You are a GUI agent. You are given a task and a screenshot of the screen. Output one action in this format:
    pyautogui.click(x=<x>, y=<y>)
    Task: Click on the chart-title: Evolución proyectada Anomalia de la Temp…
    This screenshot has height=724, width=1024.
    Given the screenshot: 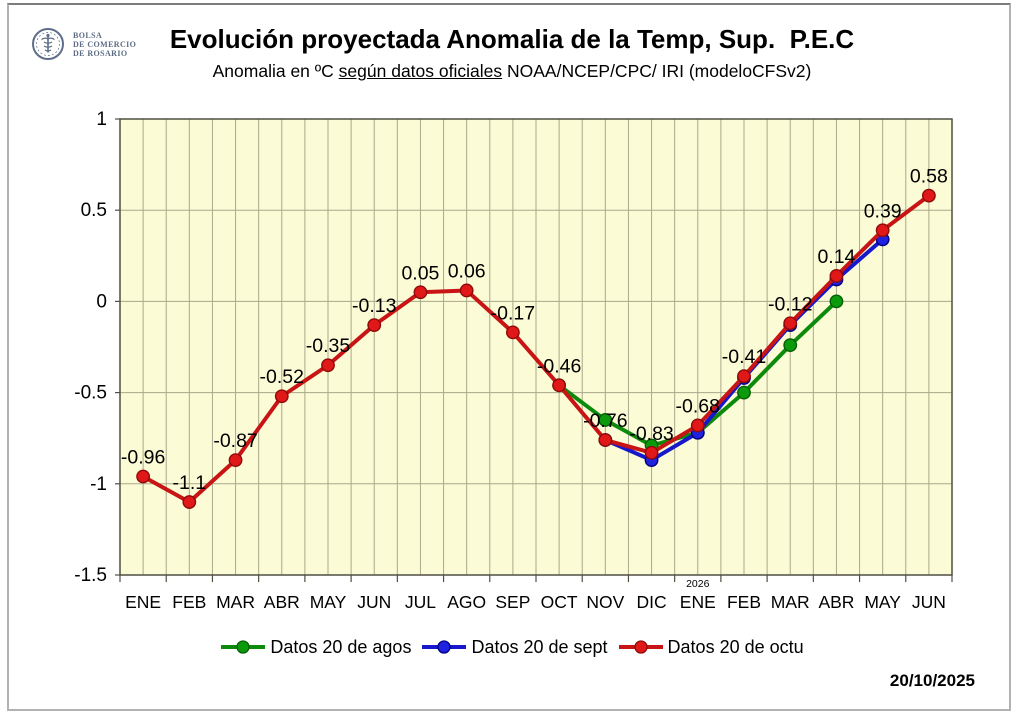 What is the action you would take?
    pyautogui.click(x=512, y=39)
    